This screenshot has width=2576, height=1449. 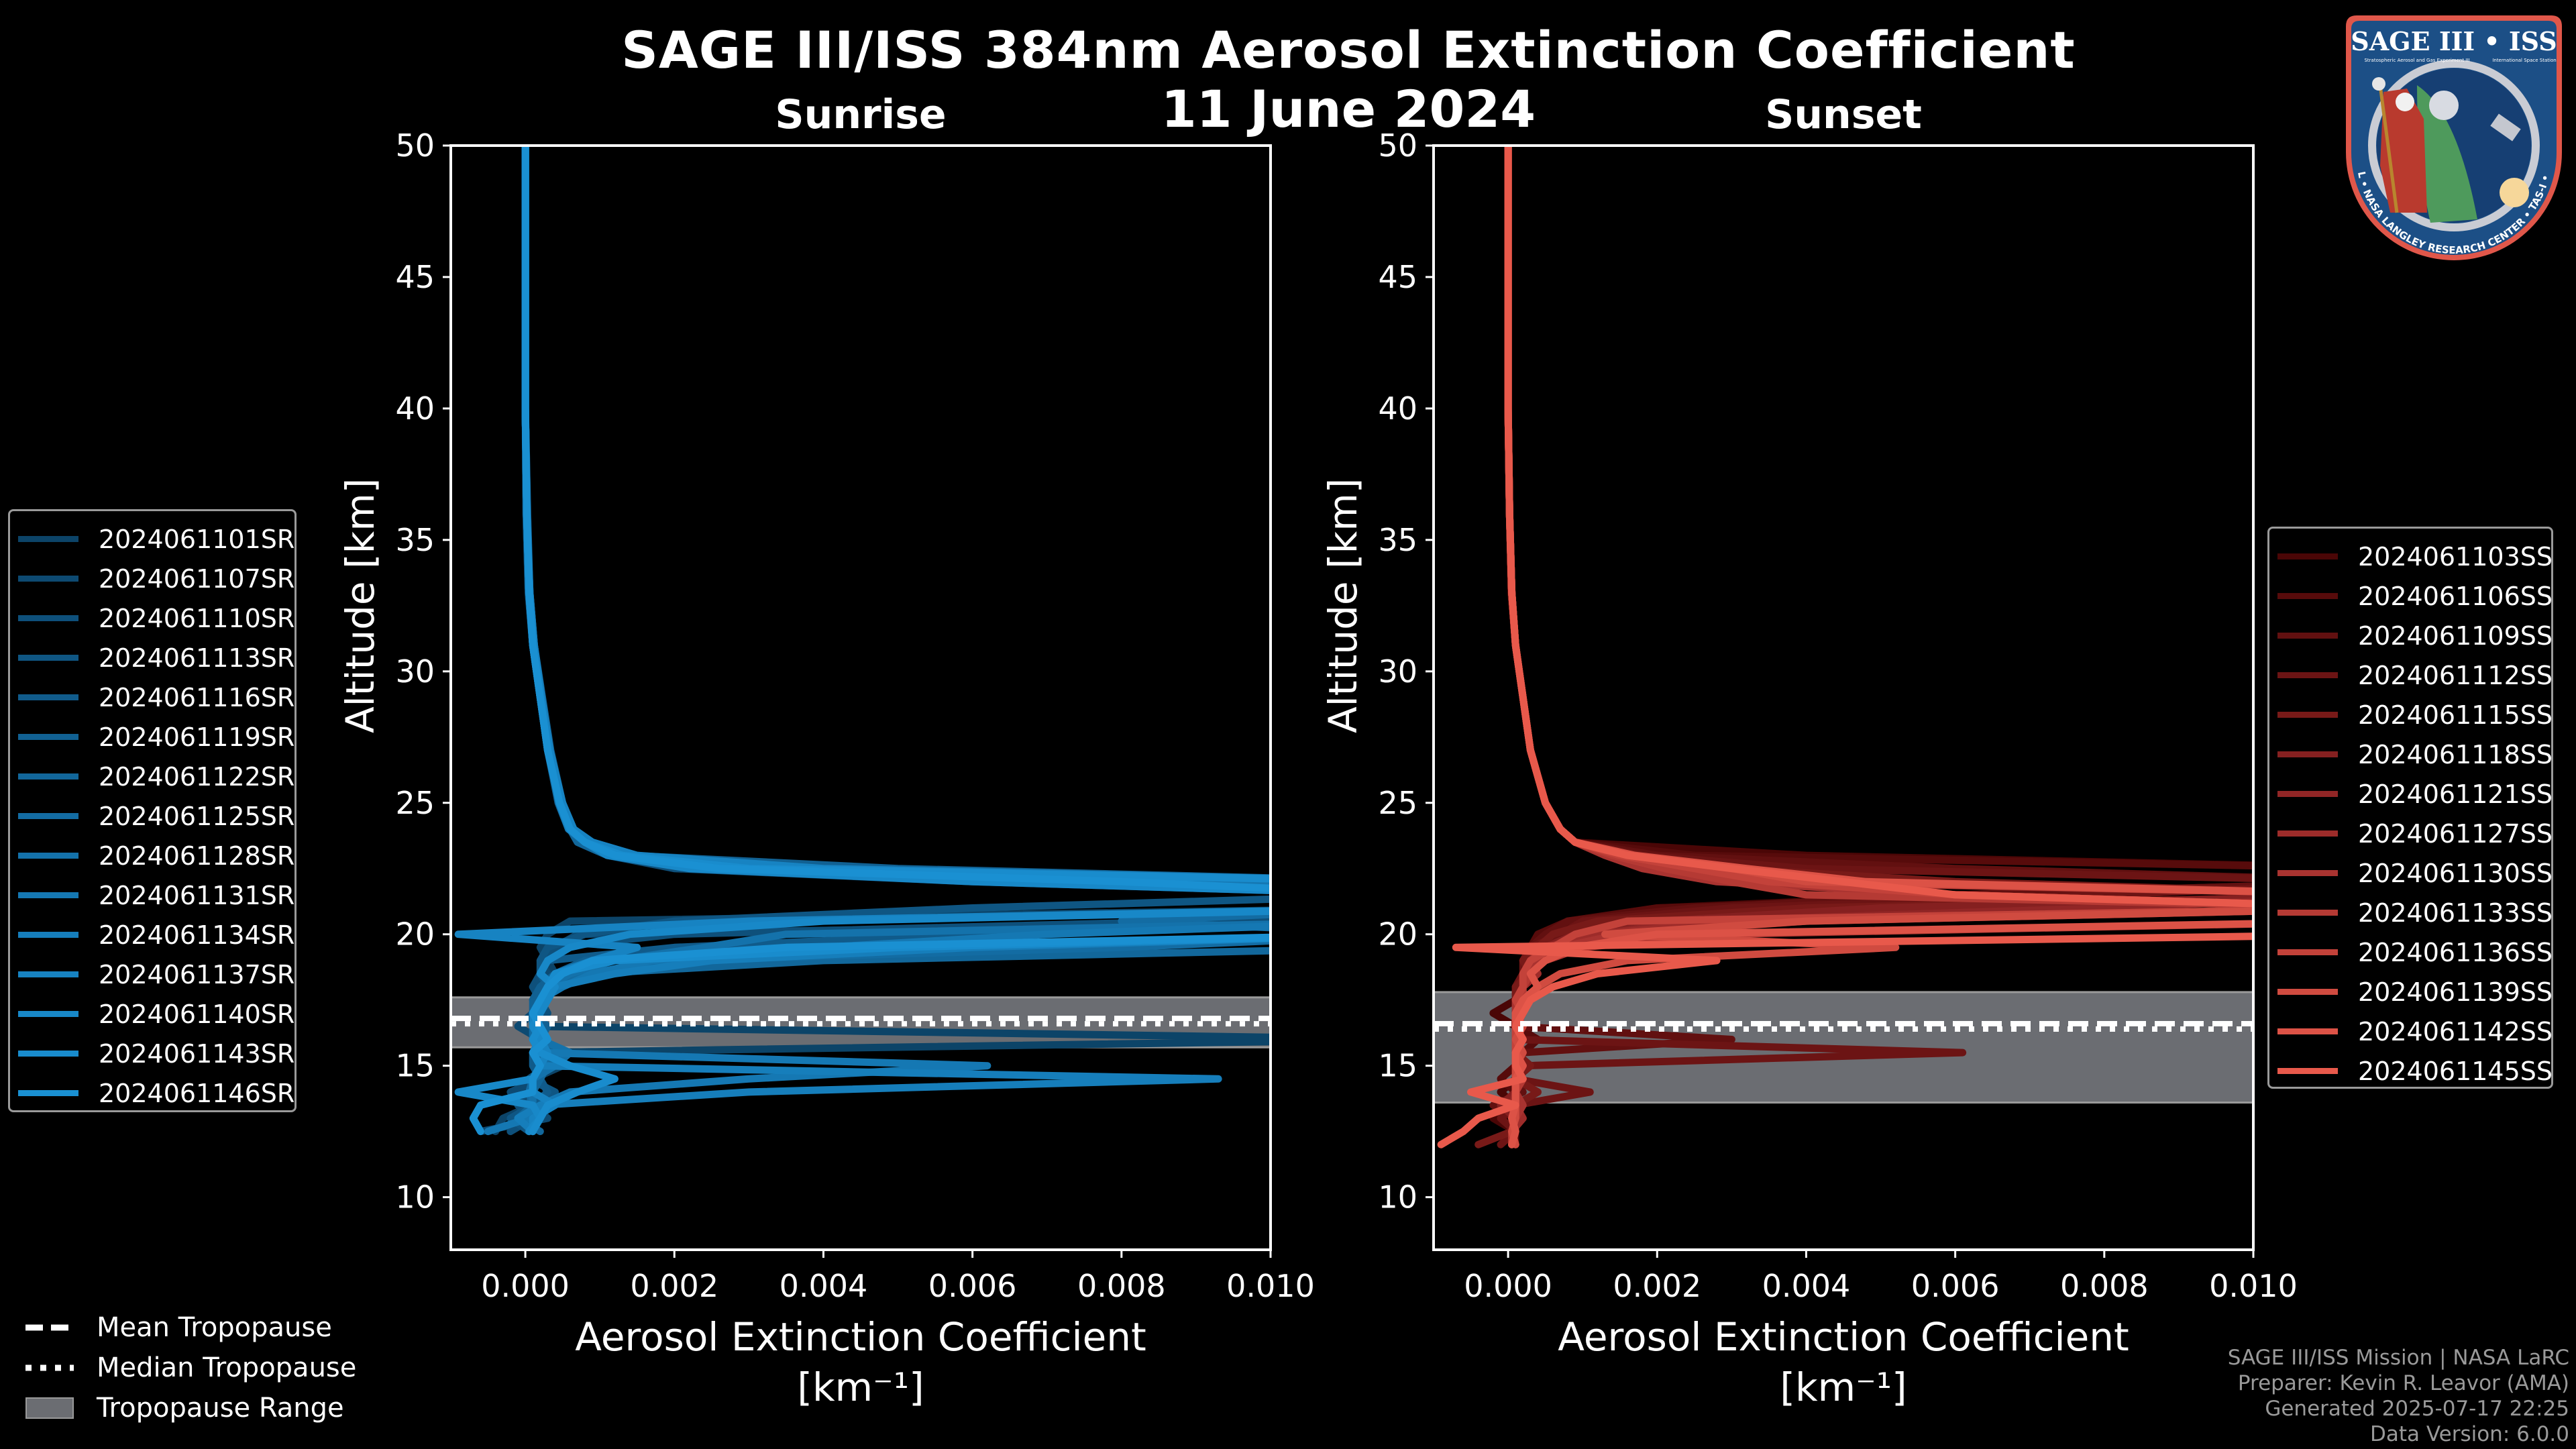 I want to click on legend-label: 2024061127SS, so click(x=2455, y=833).